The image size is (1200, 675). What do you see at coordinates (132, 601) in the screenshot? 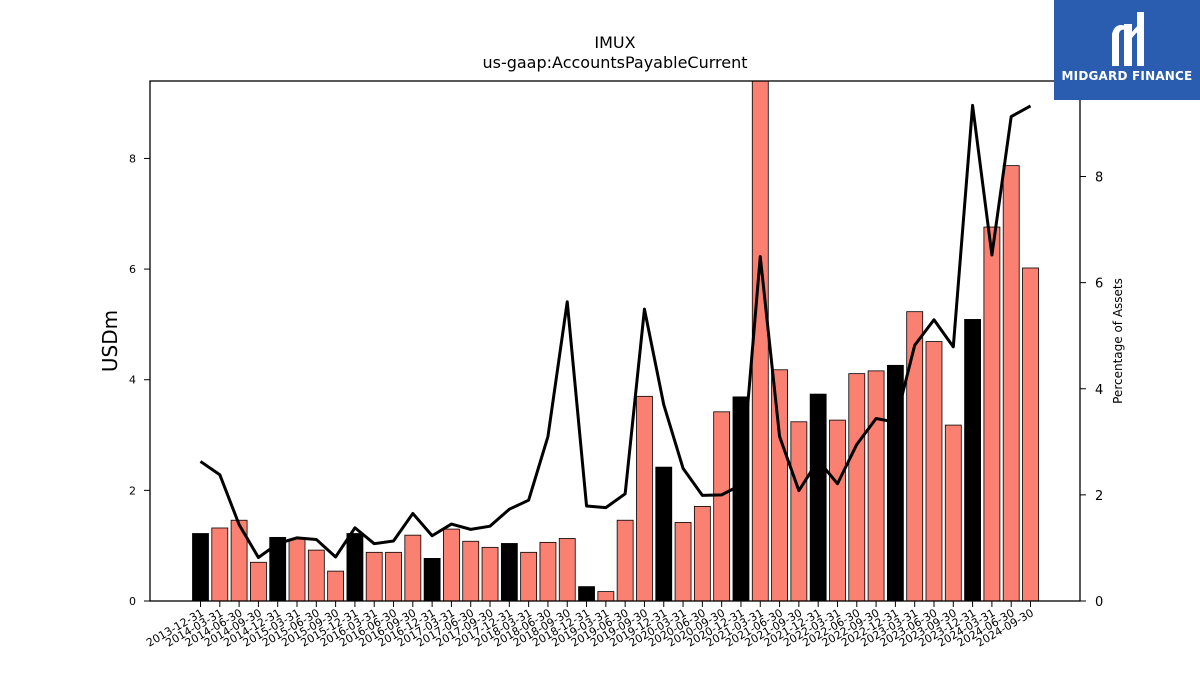
I see `y-tick-label: 0` at bounding box center [132, 601].